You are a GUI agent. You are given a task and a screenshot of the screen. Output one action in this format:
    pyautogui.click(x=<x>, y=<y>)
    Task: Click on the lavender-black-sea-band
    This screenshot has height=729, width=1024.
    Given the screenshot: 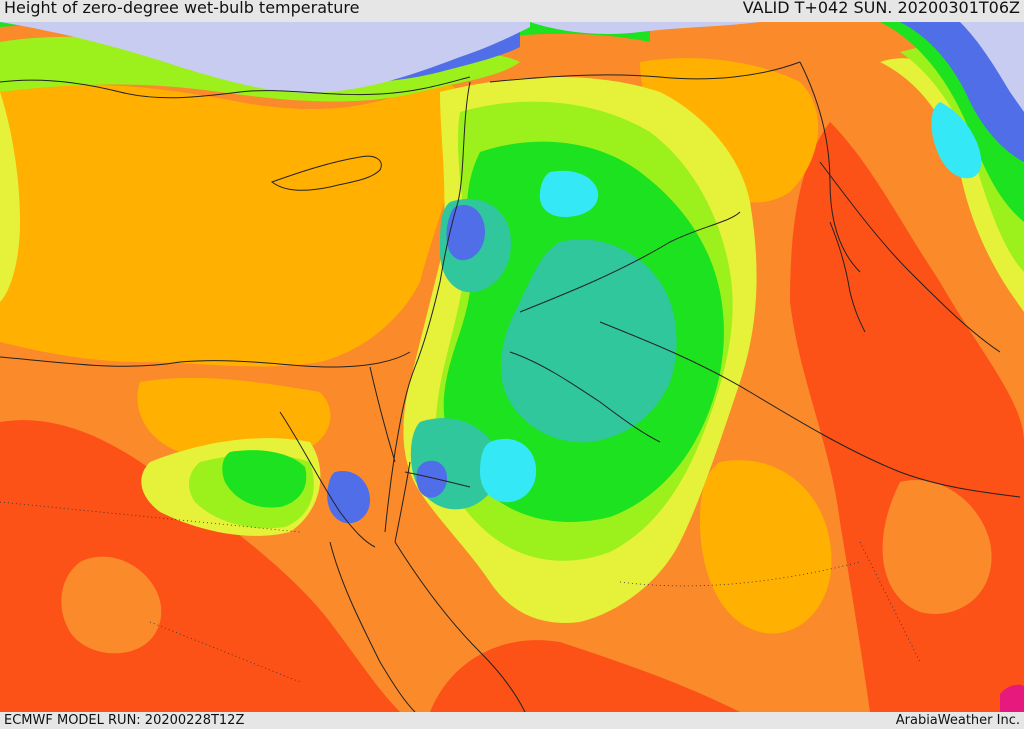 What is the action you would take?
    pyautogui.click(x=265, y=57)
    